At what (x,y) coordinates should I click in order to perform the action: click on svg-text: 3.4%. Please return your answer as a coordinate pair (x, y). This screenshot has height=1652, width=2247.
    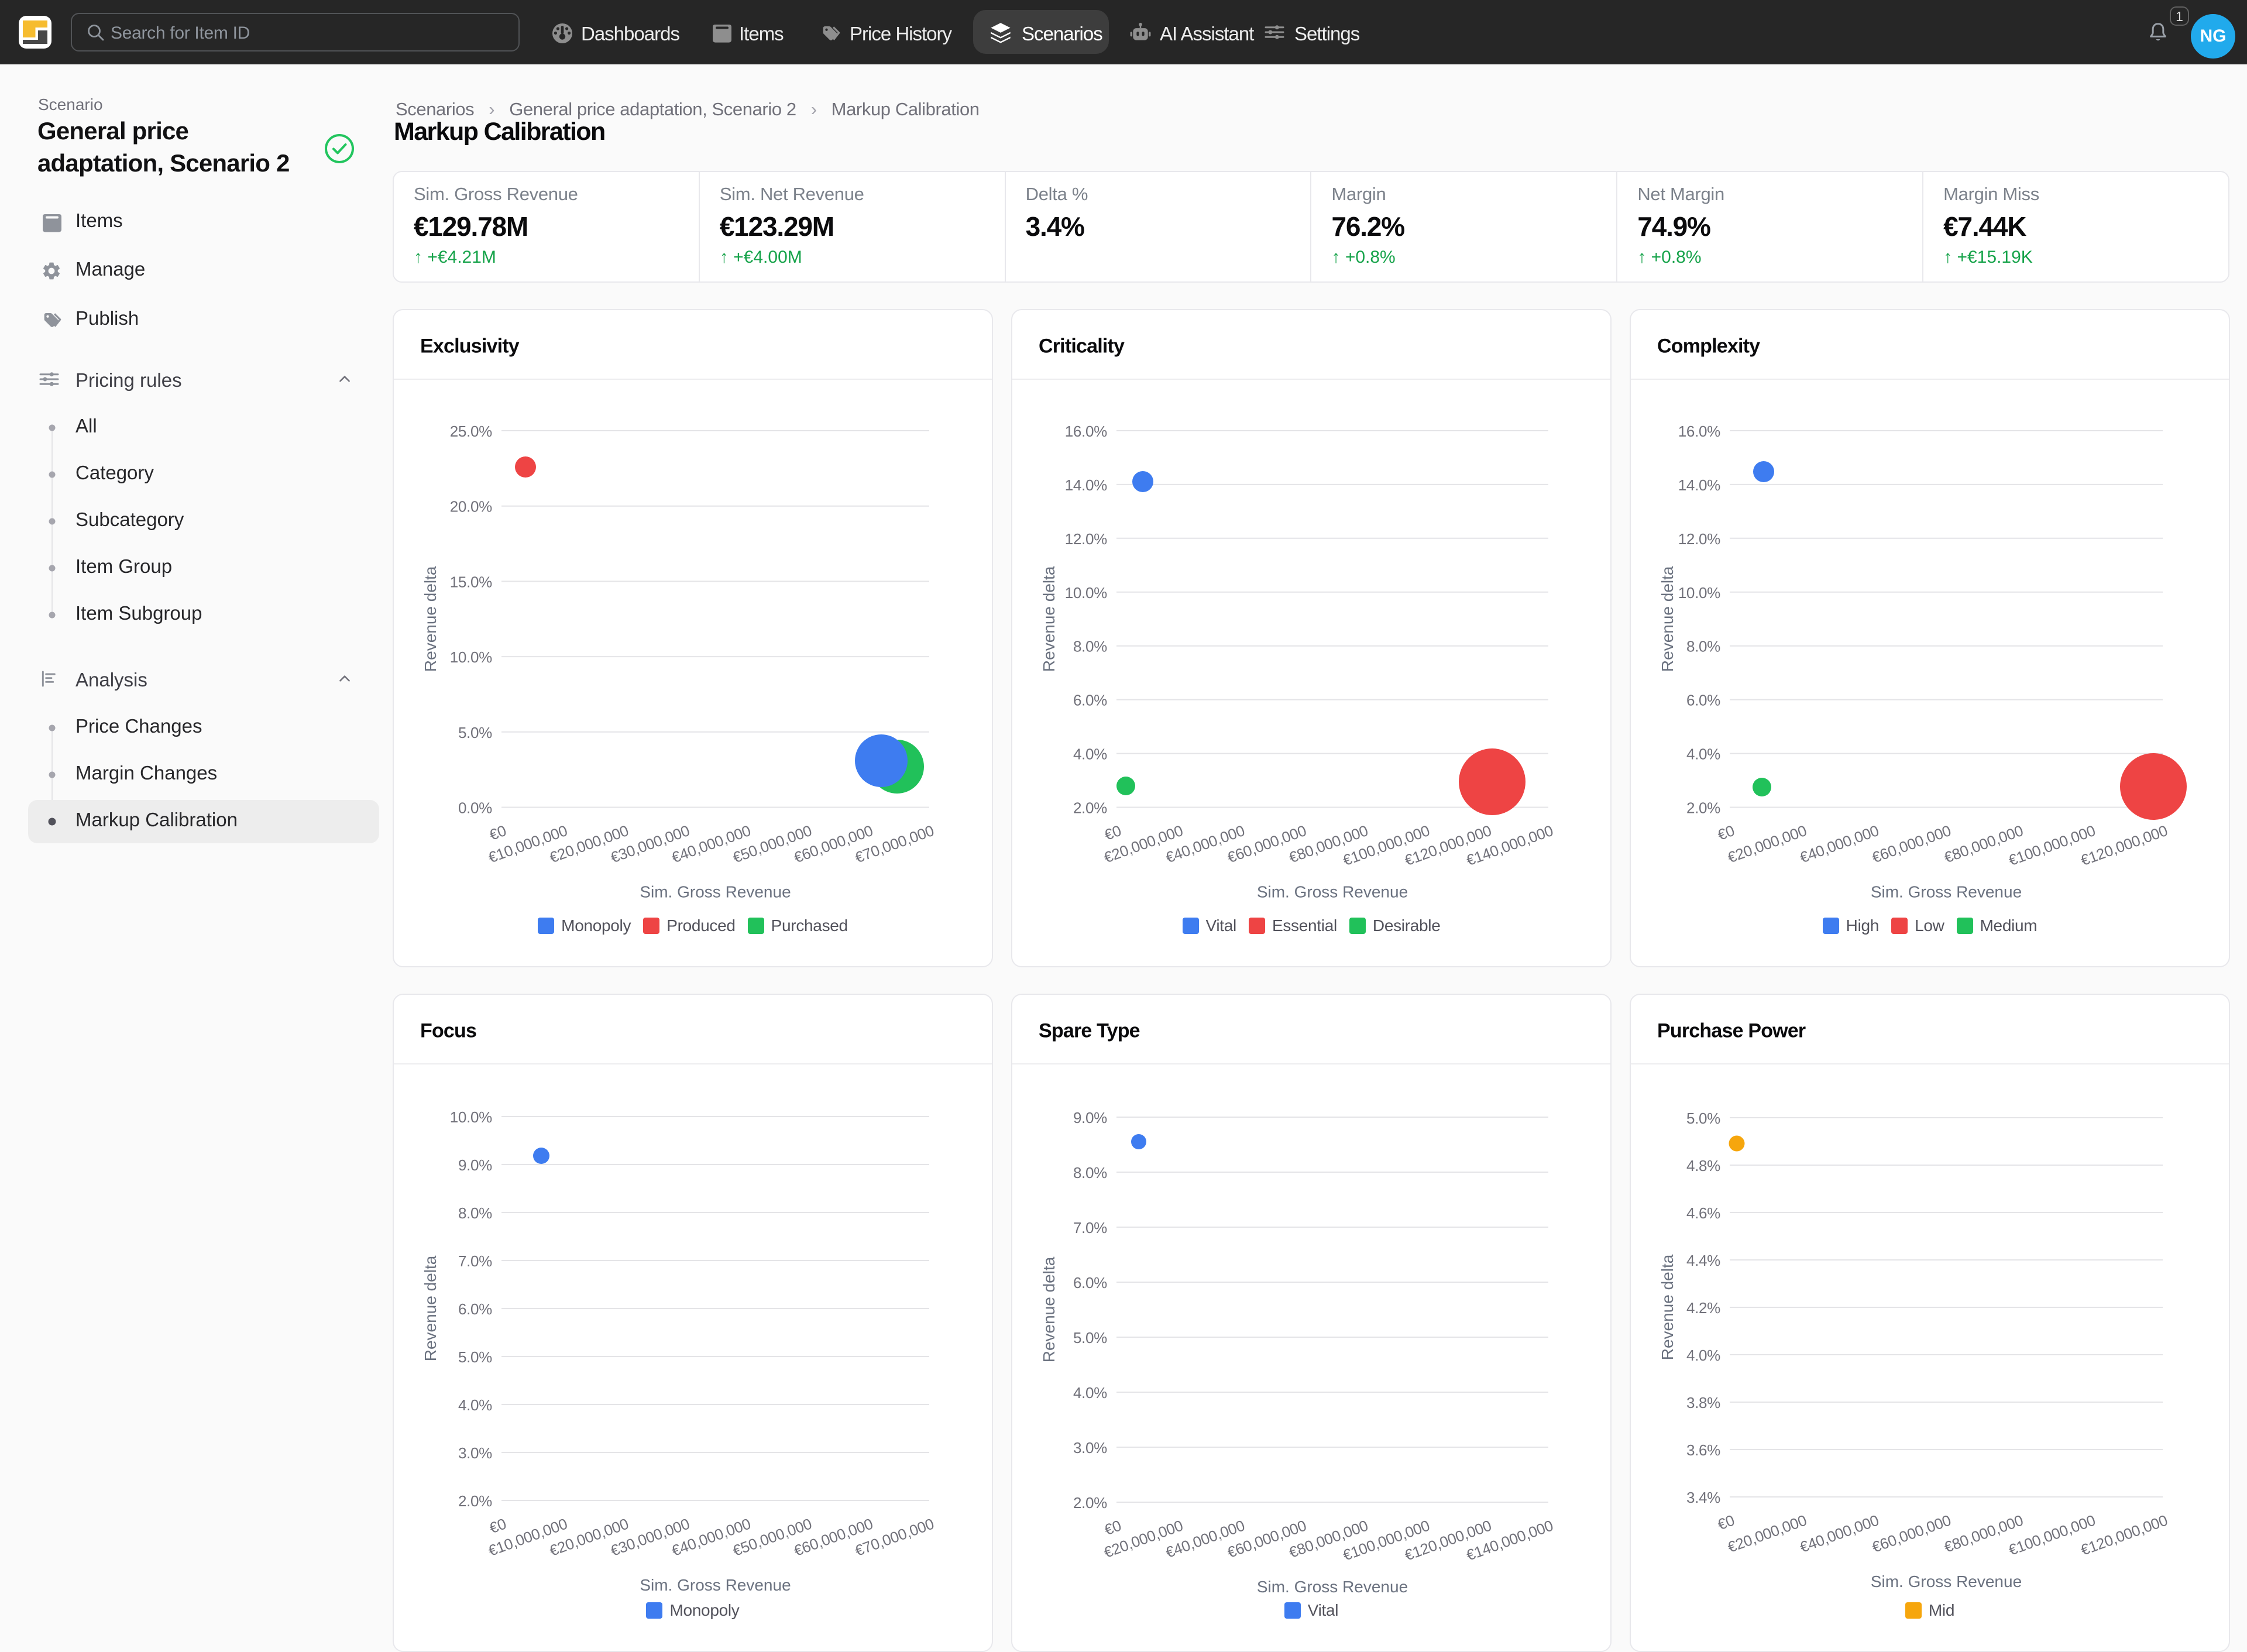
    Looking at the image, I should click on (1703, 1498).